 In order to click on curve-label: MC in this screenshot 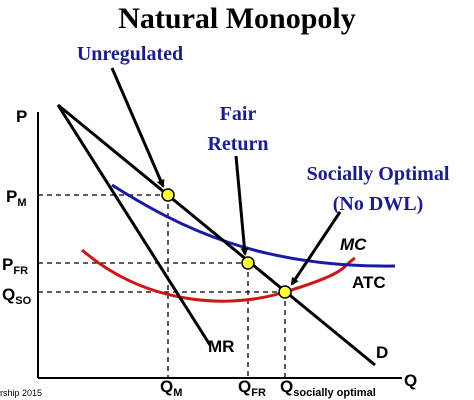, I will do `click(353, 244)`.